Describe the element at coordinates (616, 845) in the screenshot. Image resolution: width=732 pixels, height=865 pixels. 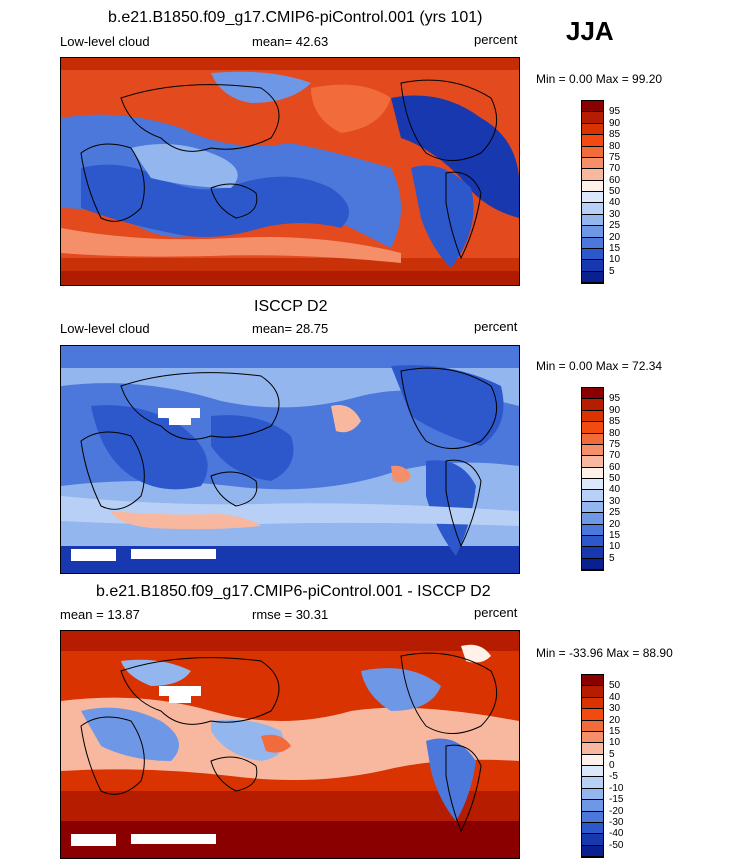
I see `colorbar-tick-label: -50` at that location.